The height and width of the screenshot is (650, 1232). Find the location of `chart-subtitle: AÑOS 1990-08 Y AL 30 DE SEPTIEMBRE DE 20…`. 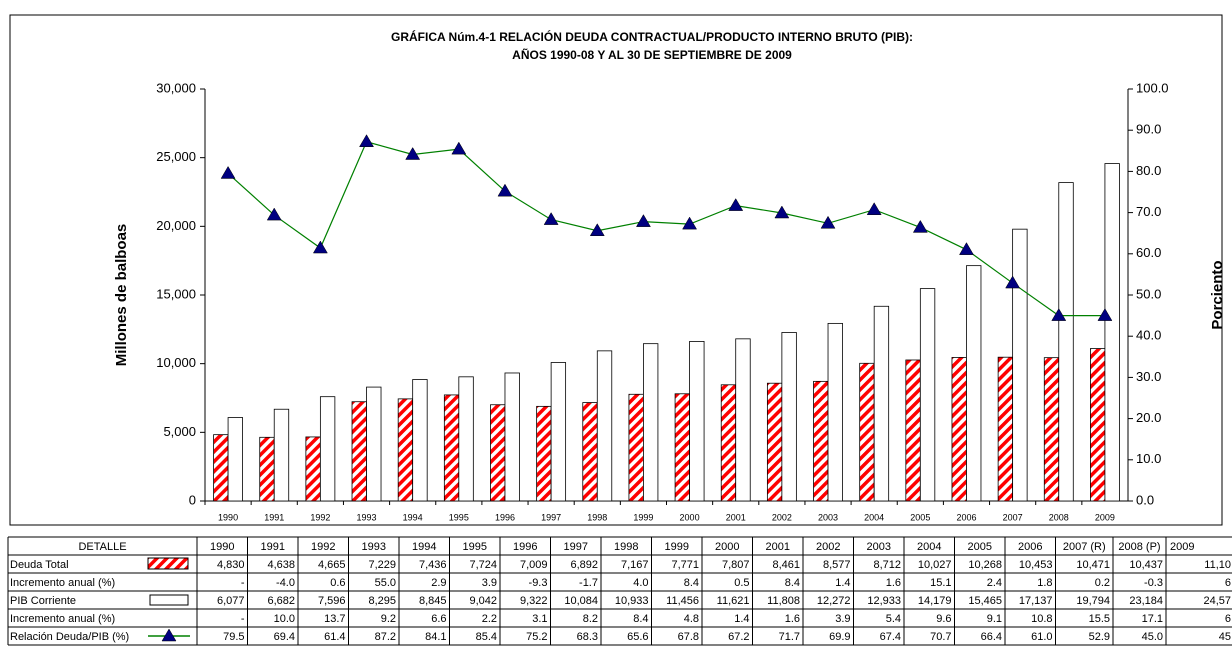

chart-subtitle: AÑOS 1990-08 Y AL 30 DE SEPTIEMBRE DE 20… is located at coordinates (652, 54).